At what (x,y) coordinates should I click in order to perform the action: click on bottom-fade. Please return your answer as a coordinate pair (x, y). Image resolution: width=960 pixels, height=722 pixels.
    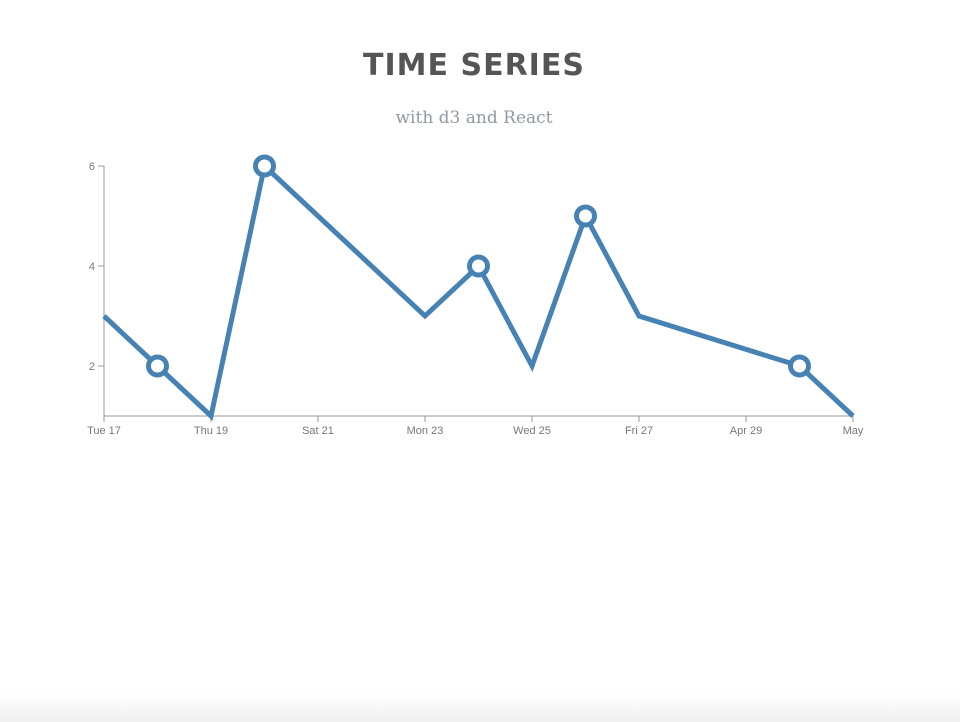
    Looking at the image, I should click on (480, 707).